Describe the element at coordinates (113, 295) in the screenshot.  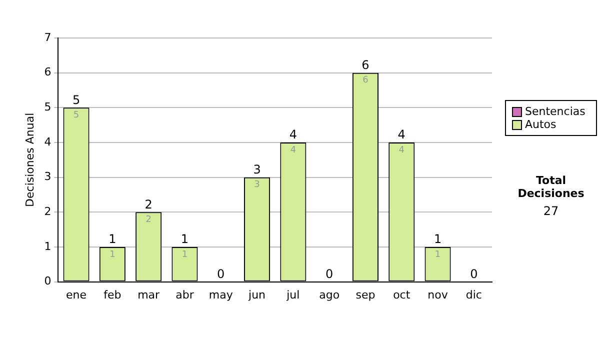
I see `x-tick-label: feb` at that location.